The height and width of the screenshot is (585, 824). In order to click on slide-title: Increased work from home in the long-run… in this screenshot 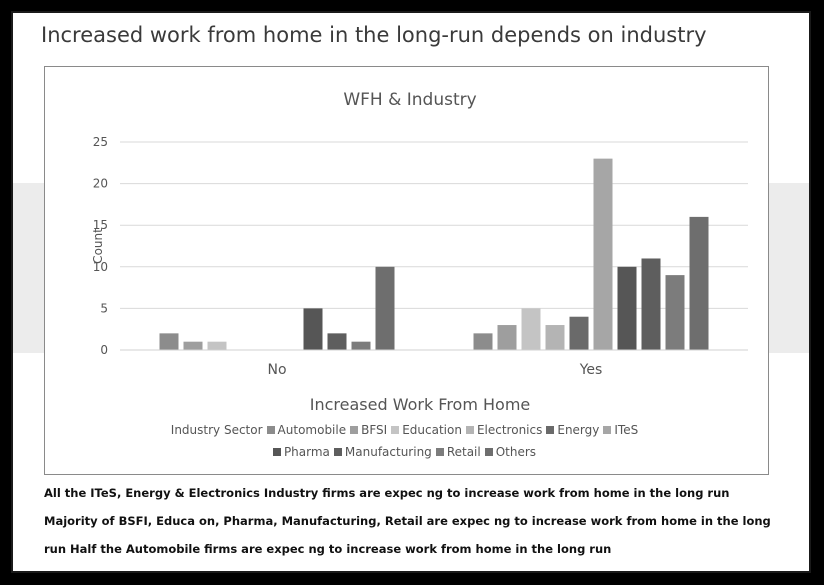, I will do `click(374, 35)`.